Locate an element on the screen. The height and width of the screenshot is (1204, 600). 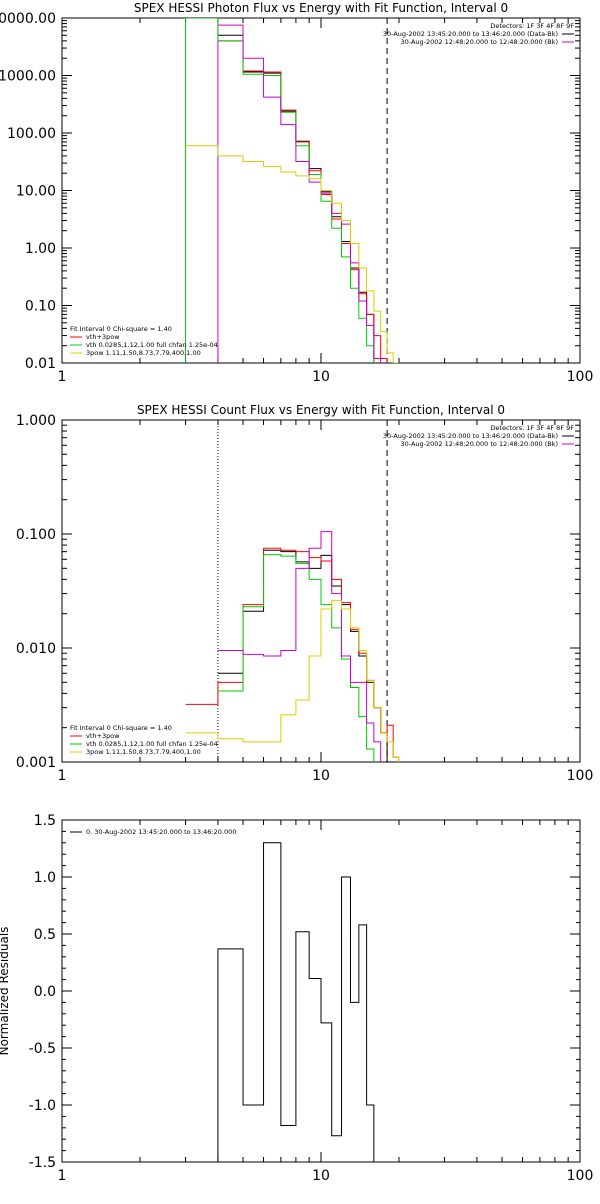
y-tick-label: -0.5 is located at coordinates (42, 1049).